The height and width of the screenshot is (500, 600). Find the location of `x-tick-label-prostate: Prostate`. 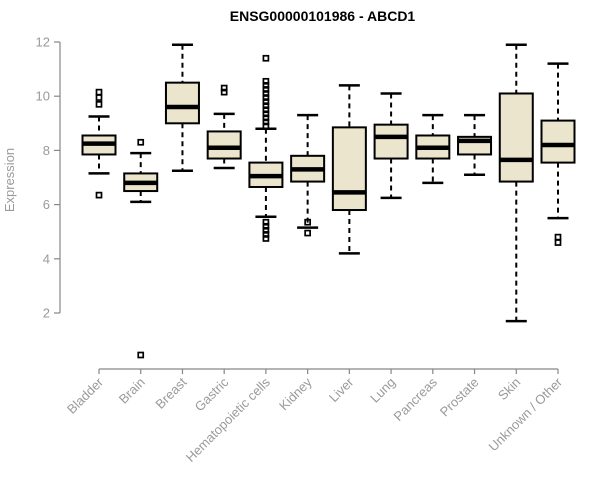

x-tick-label-prostate: Prostate is located at coordinates (459, 397).